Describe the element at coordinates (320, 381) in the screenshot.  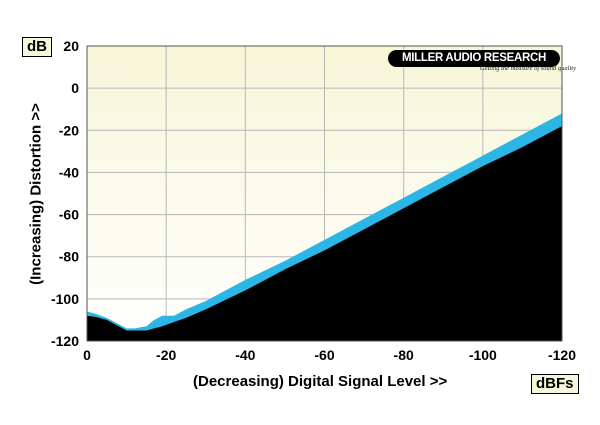
I see `x-axis-title: (Decreasing) Digital Signal Level >>` at that location.